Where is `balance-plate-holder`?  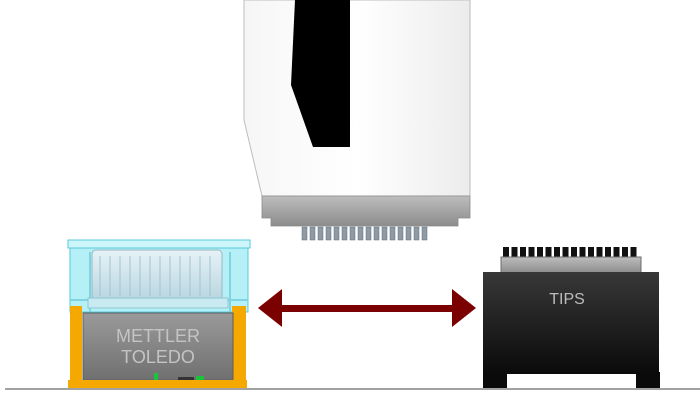 balance-plate-holder is located at coordinates (157, 275).